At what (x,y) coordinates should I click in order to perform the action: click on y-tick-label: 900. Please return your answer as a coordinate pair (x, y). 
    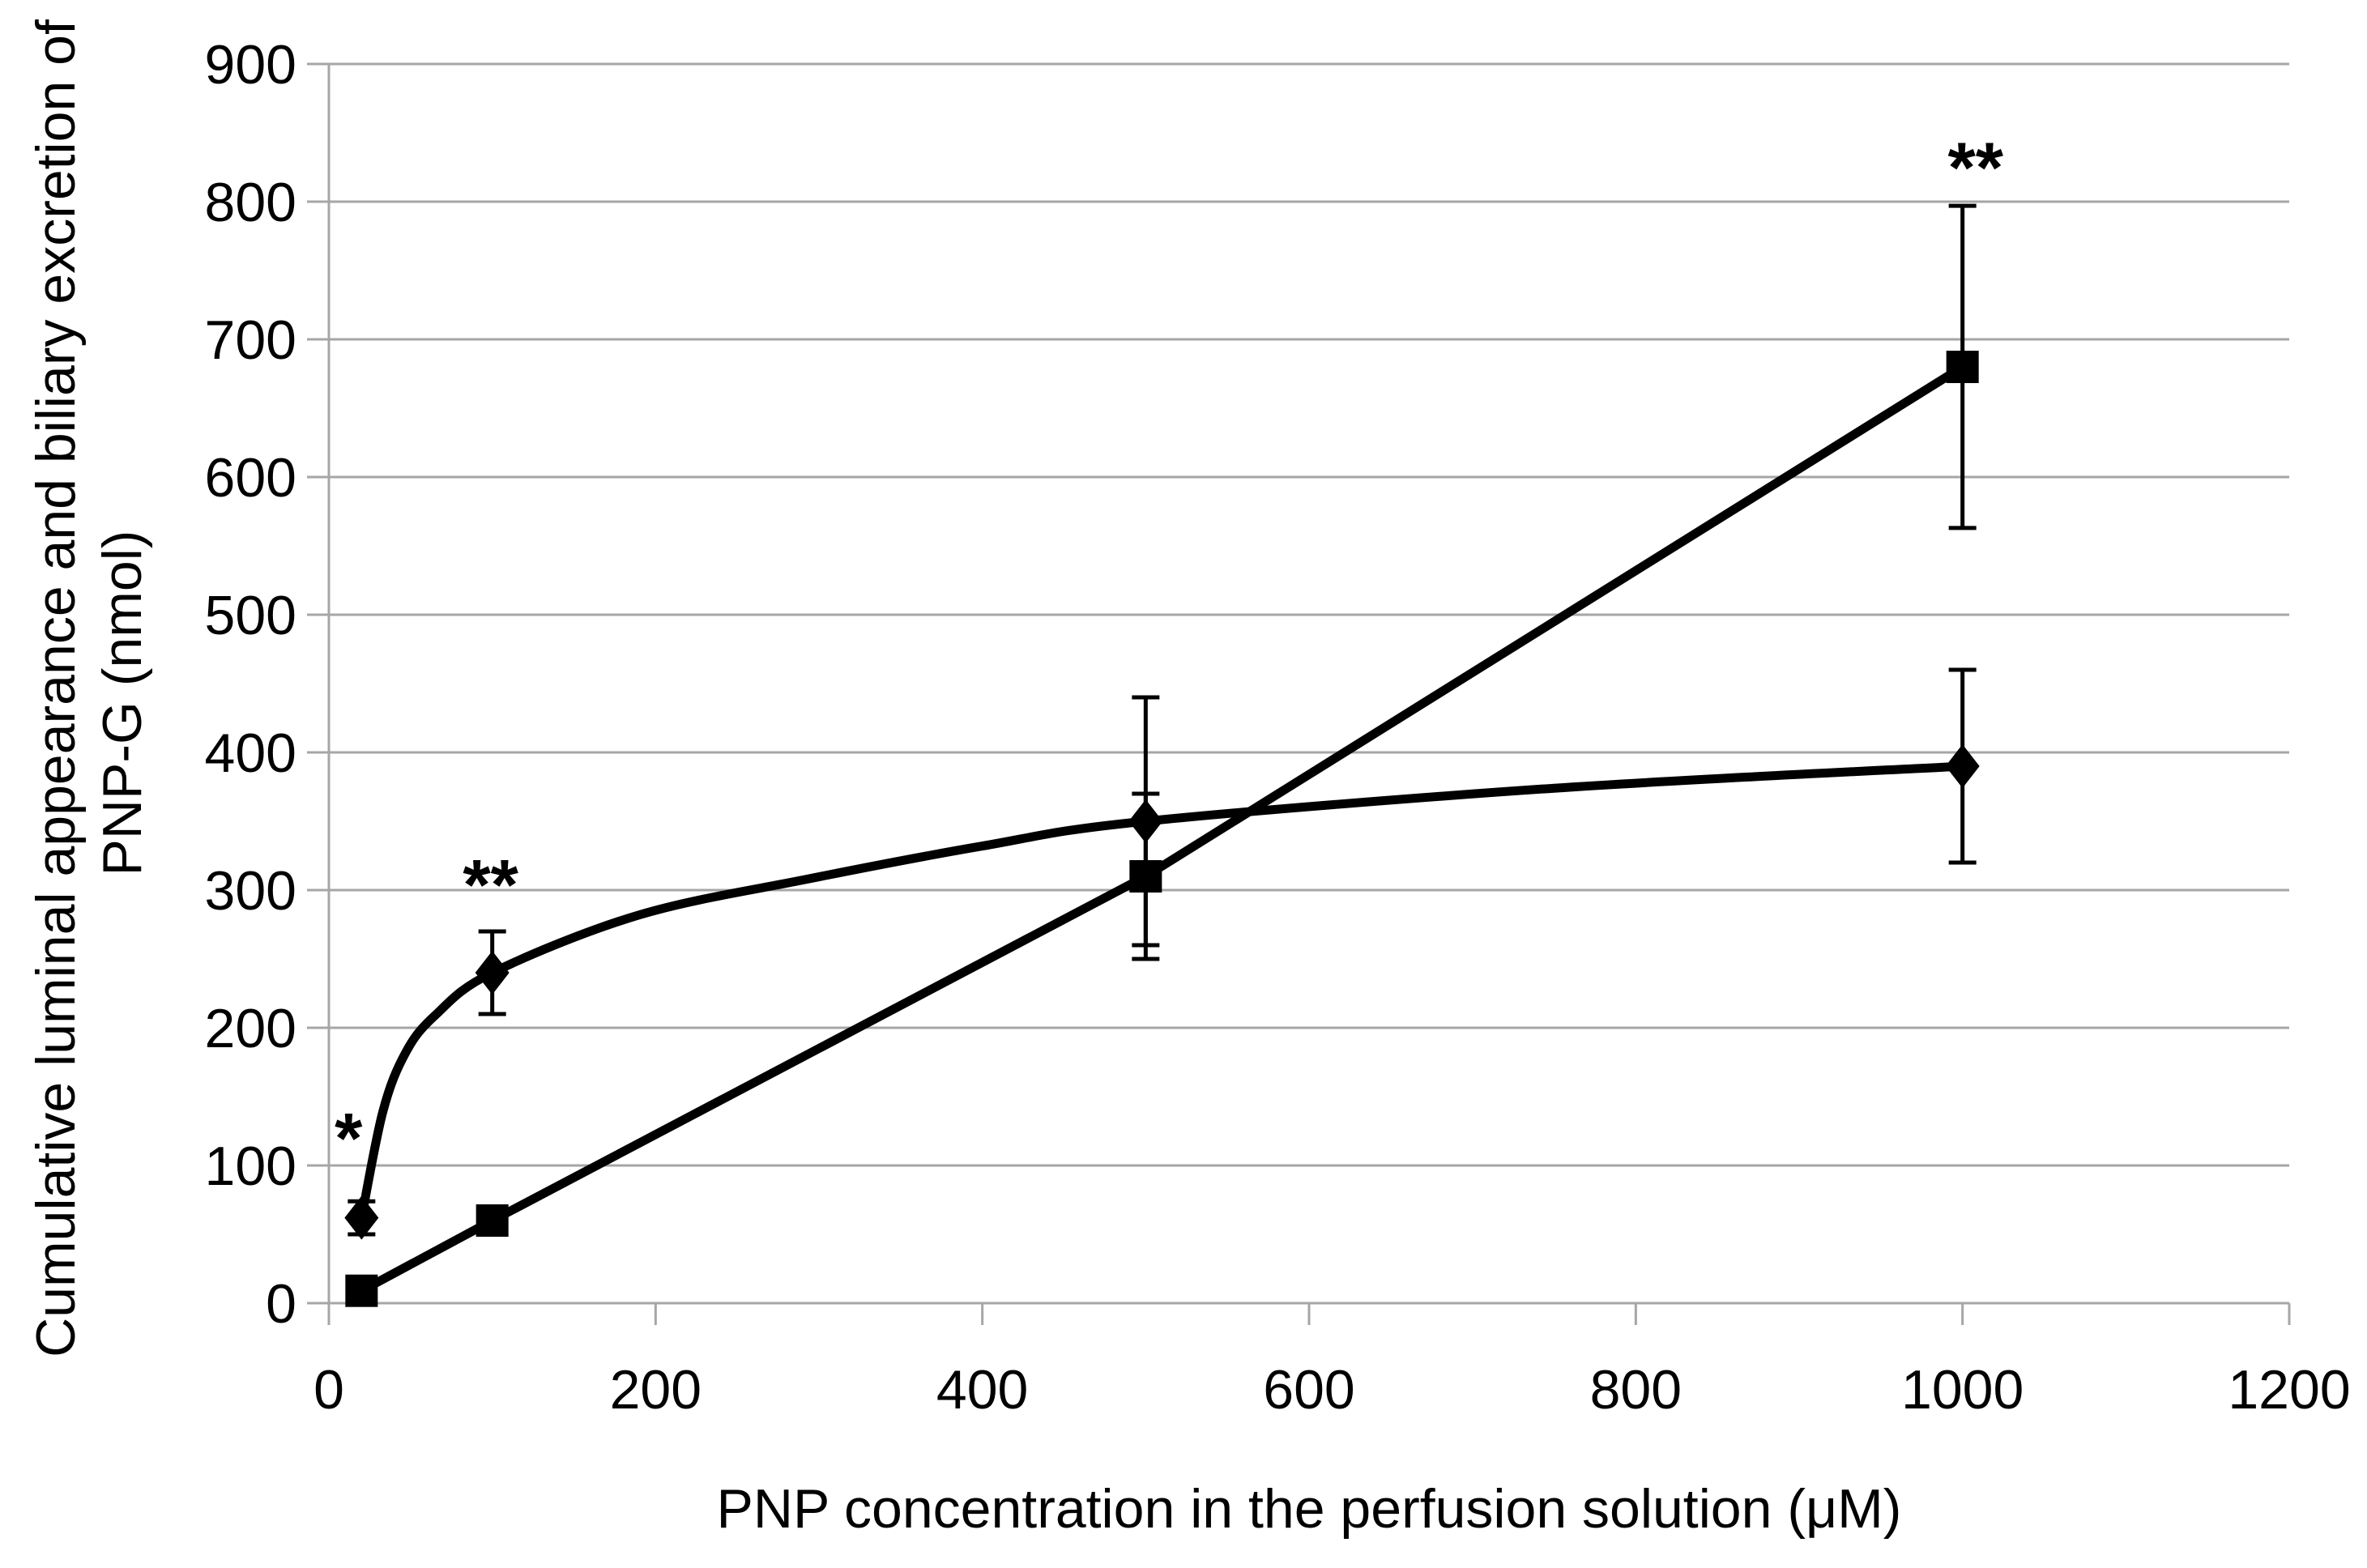
    Looking at the image, I should click on (250, 65).